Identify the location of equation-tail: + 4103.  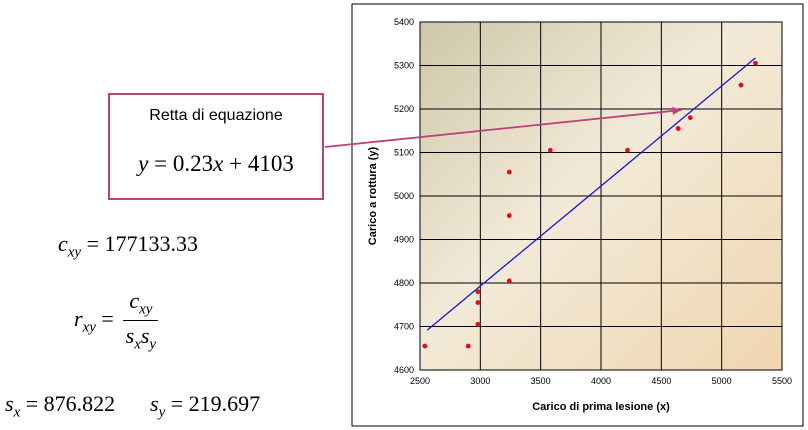
(261, 163).